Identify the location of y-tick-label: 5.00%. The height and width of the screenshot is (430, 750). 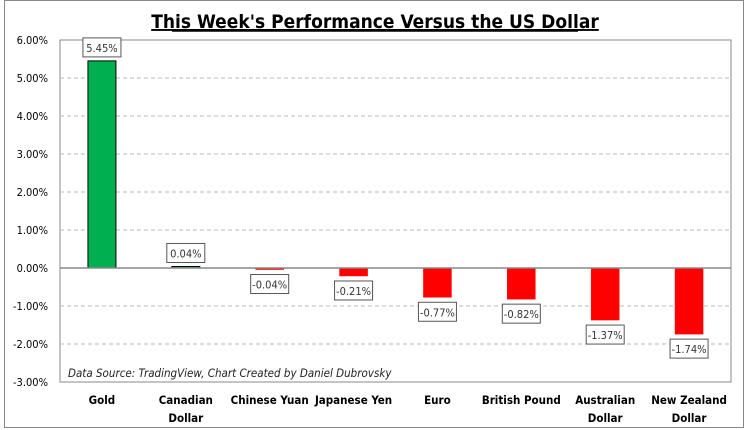
(32, 78).